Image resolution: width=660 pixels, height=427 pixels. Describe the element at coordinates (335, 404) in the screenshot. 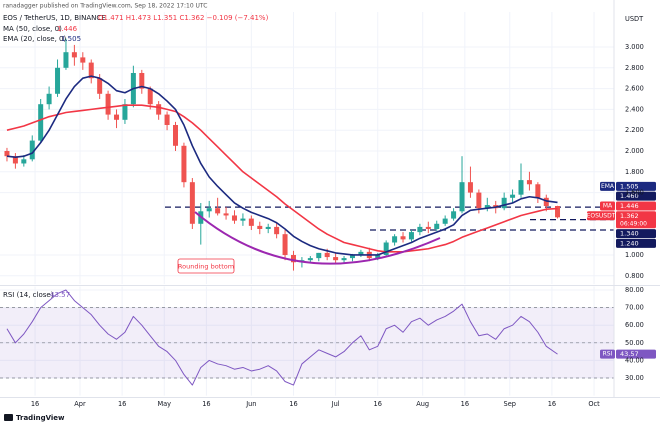

I see `x-tick-label: Jul` at that location.